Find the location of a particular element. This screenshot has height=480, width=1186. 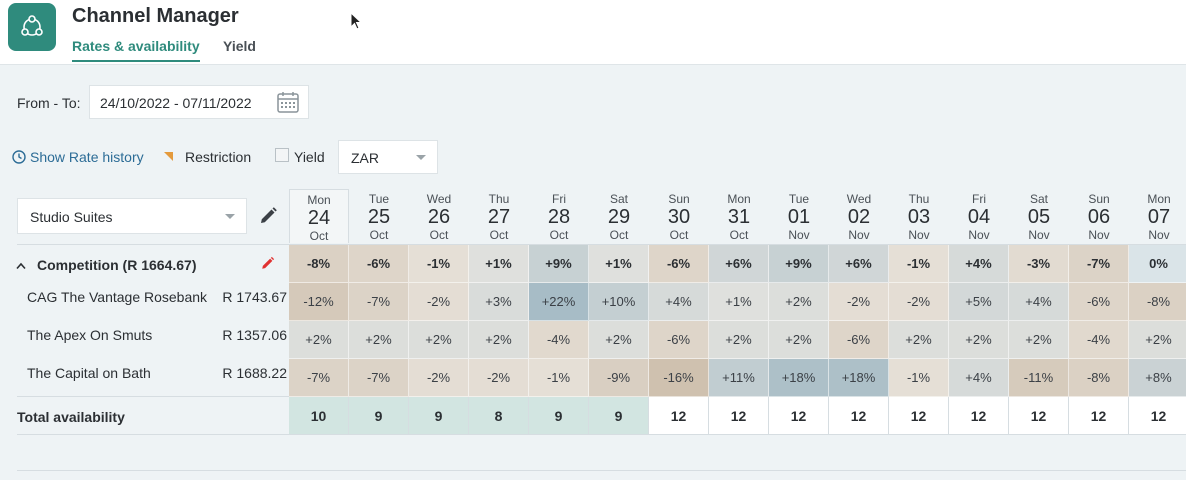

competition-label: Competition (R 1664.67) is located at coordinates (117, 265).